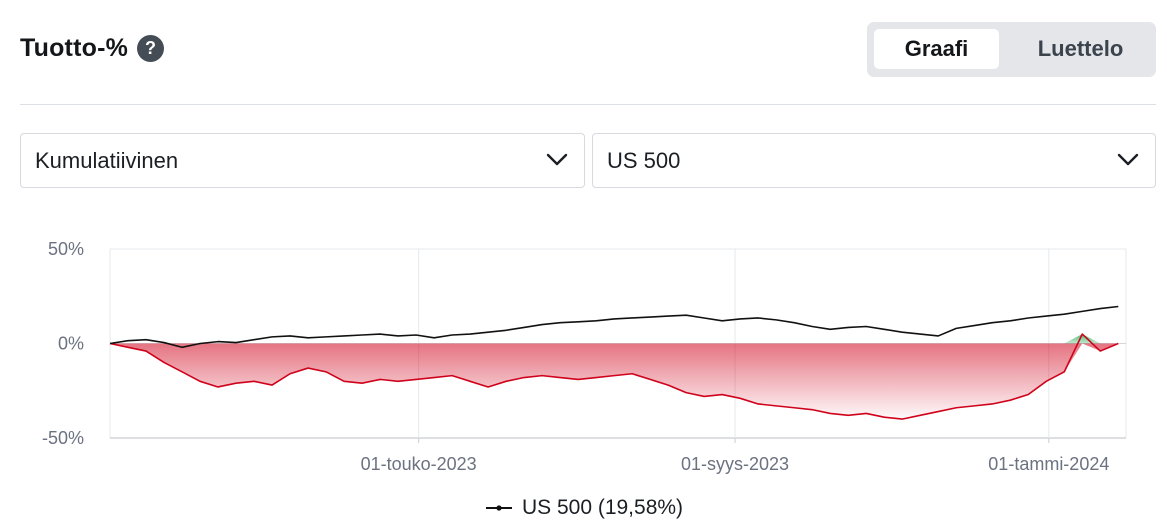 Image resolution: width=1167 pixels, height=530 pixels. I want to click on drawdown-line, so click(614, 376).